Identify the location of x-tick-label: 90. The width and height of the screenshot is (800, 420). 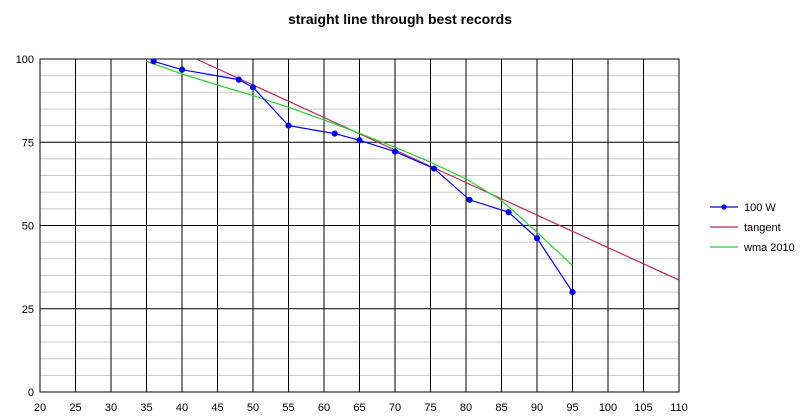
(537, 408).